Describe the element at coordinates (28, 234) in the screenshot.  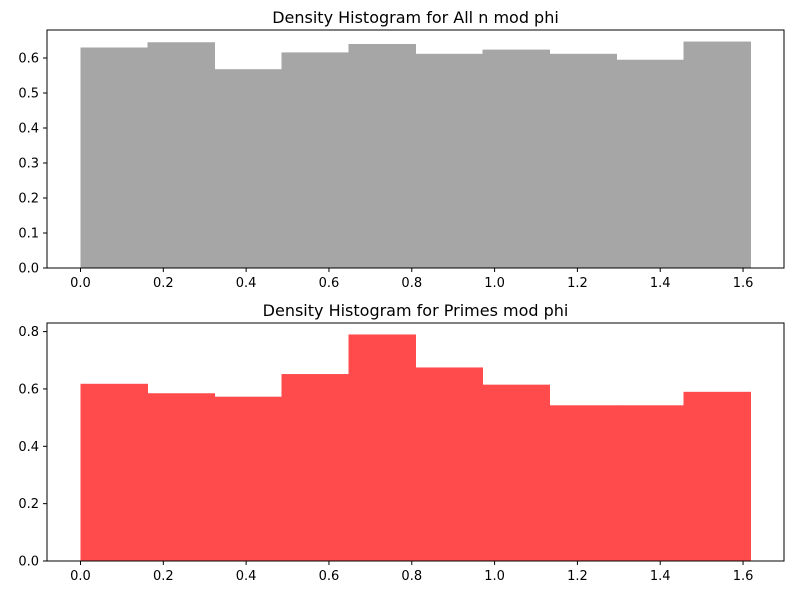
I see `top-y-tick-label: 0.1` at that location.